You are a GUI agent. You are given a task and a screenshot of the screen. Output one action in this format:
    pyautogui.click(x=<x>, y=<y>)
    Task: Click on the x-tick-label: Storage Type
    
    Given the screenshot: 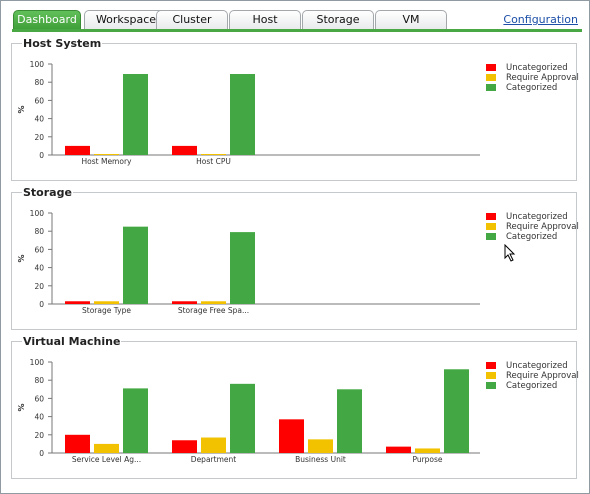 What is the action you would take?
    pyautogui.click(x=106, y=310)
    